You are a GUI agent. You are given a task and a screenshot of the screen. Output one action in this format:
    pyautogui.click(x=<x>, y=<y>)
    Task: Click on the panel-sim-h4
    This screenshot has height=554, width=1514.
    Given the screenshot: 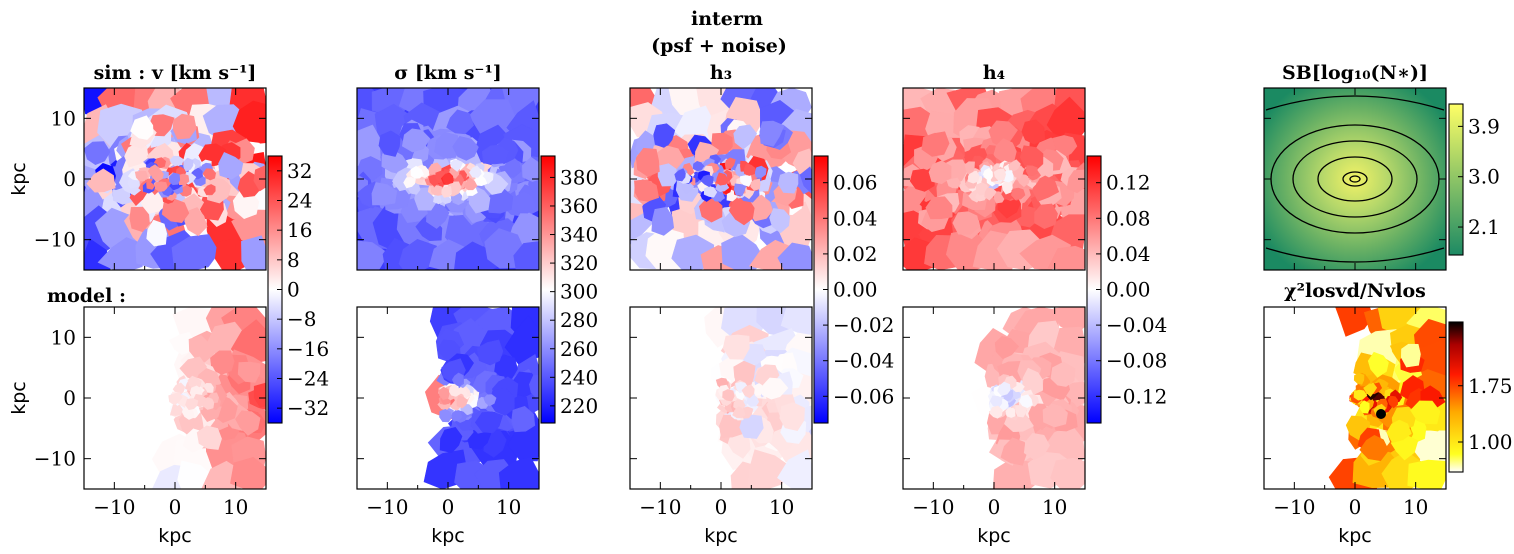 What is the action you would take?
    pyautogui.click(x=994, y=179)
    